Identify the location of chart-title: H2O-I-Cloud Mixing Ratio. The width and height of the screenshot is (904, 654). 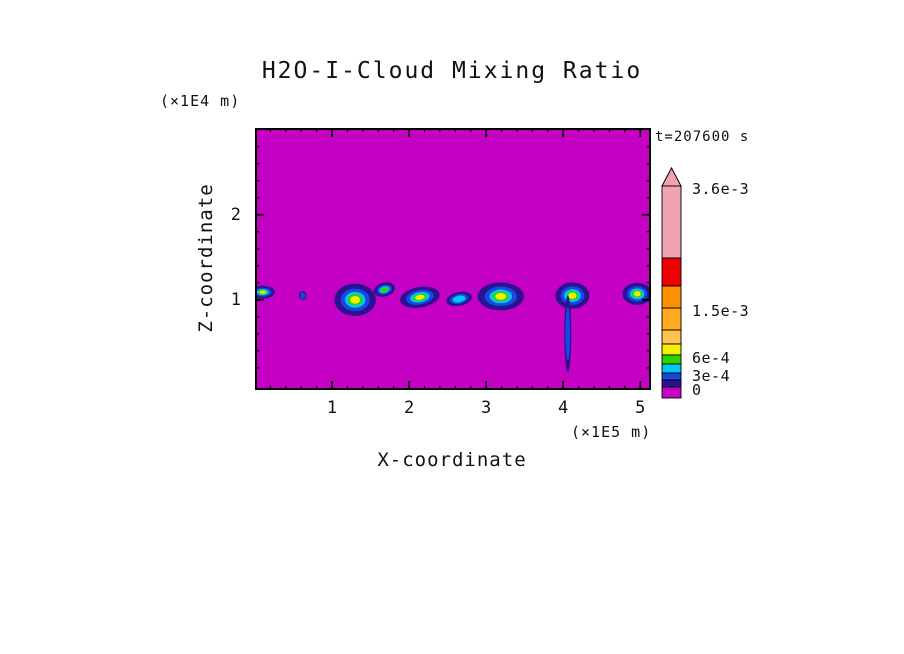
(452, 71).